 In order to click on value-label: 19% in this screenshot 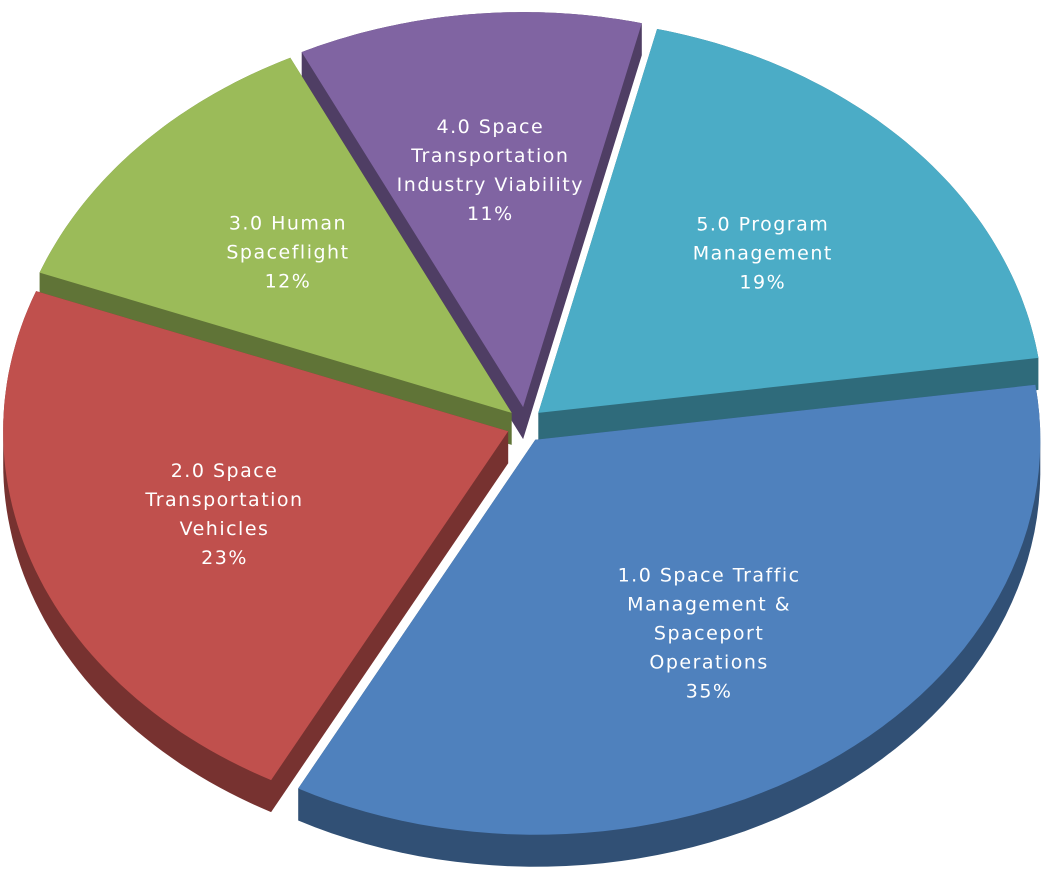, I will do `click(763, 282)`.